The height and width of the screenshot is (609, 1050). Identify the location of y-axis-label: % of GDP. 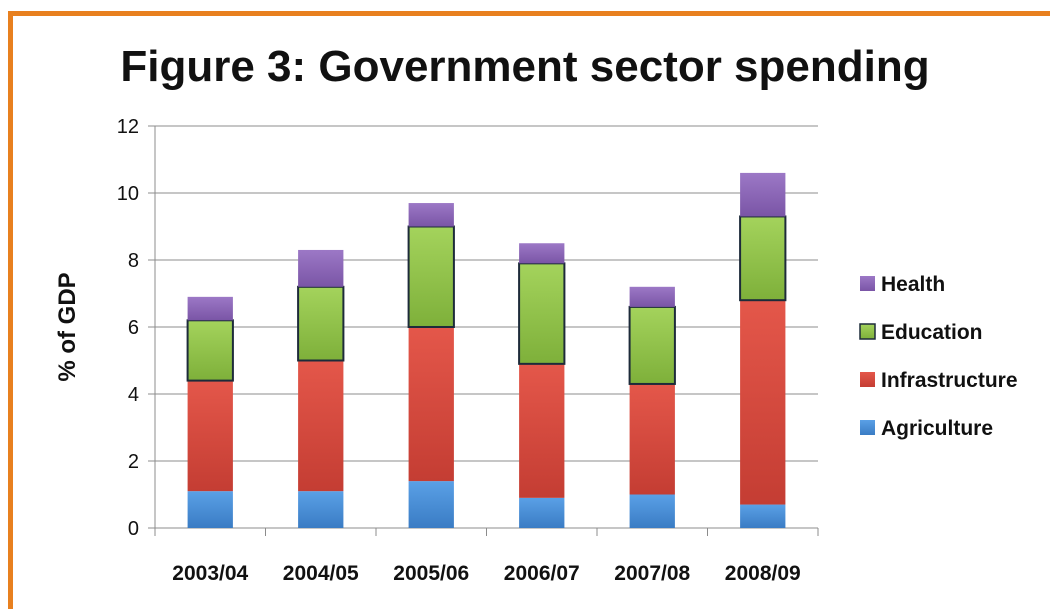
(67, 326).